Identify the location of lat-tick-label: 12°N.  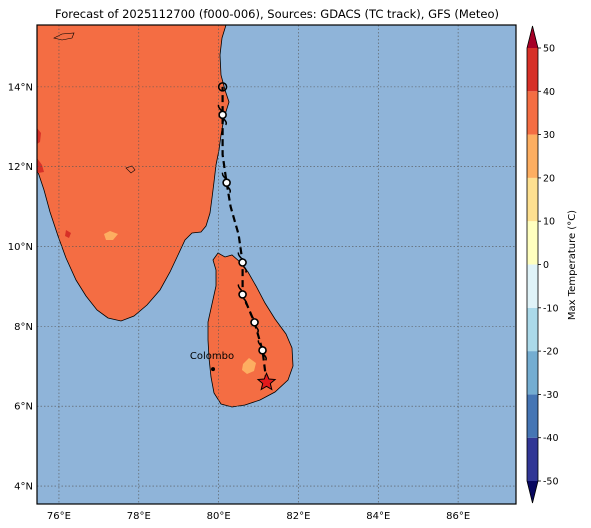
(20, 167).